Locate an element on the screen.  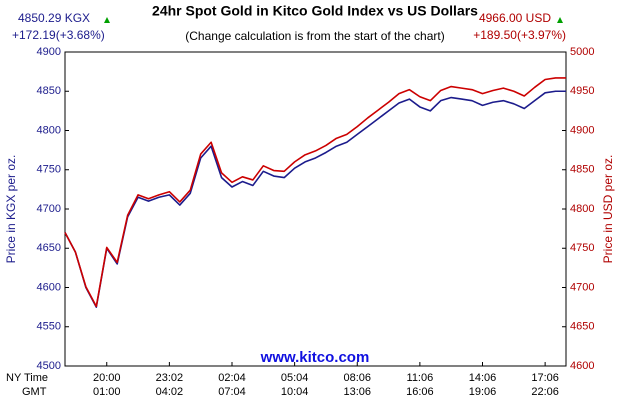
x-tick-label: 17:06 is located at coordinates (545, 378).